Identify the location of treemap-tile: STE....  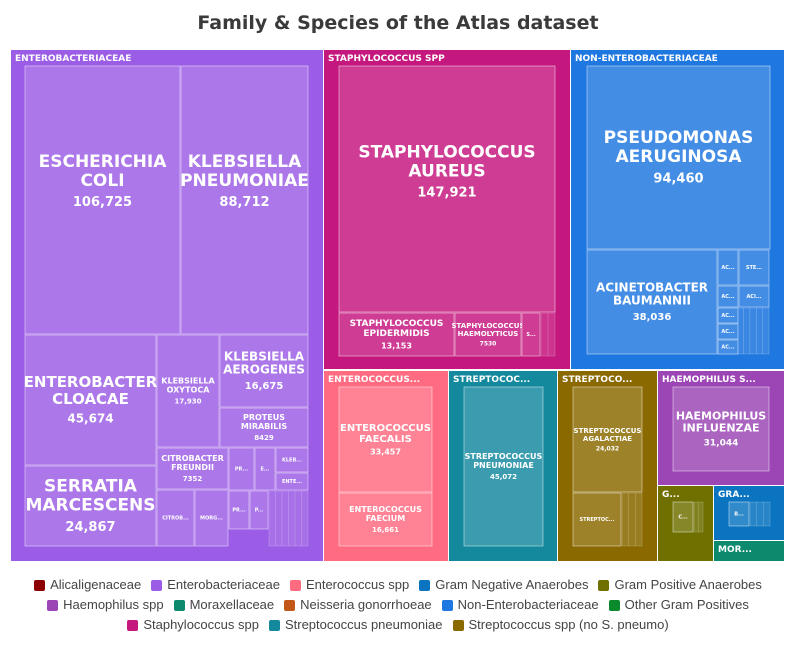
(754, 267).